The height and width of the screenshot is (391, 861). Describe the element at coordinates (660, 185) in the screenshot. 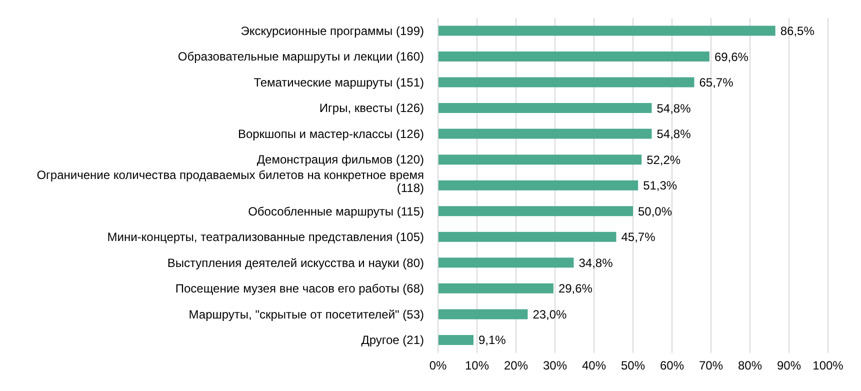

I see `data-label: 51,3%` at that location.